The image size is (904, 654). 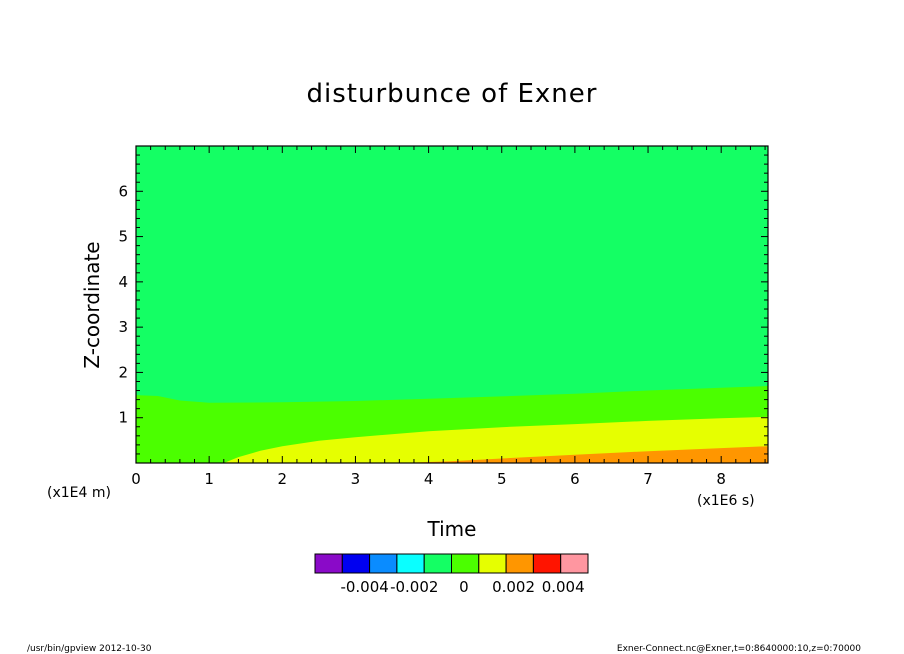 What do you see at coordinates (429, 479) in the screenshot?
I see `x-tick-label: 4` at bounding box center [429, 479].